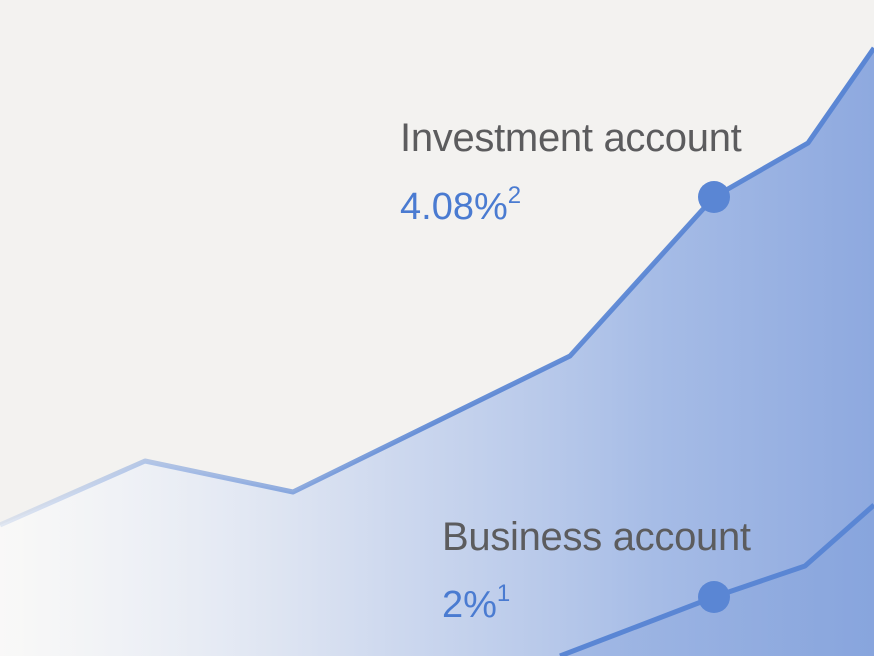  What do you see at coordinates (514, 195) in the screenshot?
I see `investment-footnote: 2` at bounding box center [514, 195].